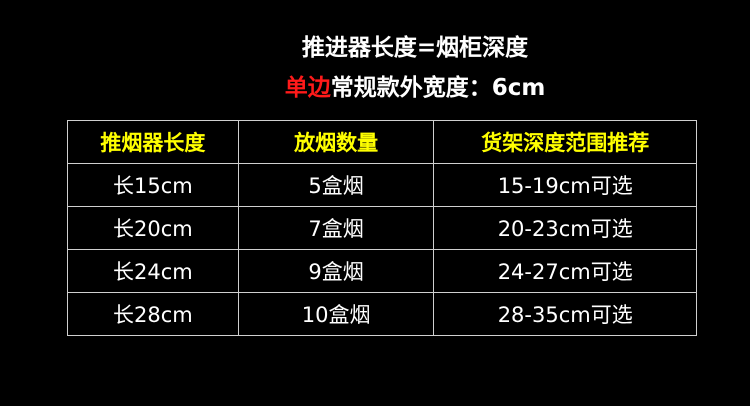 The width and height of the screenshot is (750, 406). I want to click on table-row: 长15cm 5盒烟 15-19cm可选, so click(382, 185).